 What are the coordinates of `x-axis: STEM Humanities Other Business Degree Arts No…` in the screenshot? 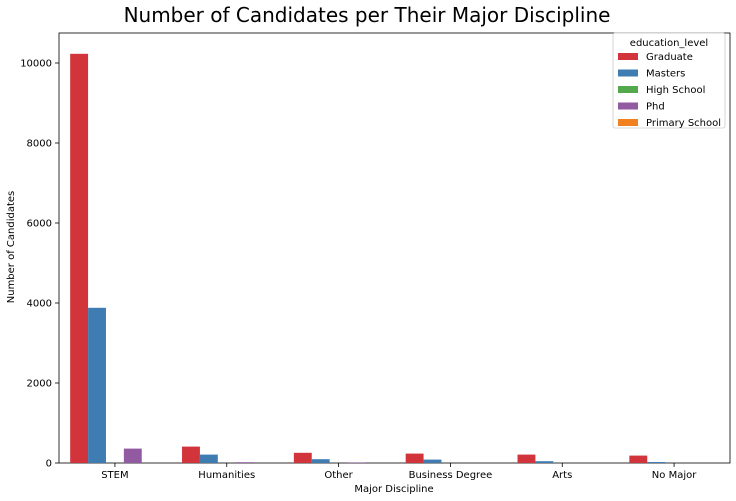 It's located at (399, 472).